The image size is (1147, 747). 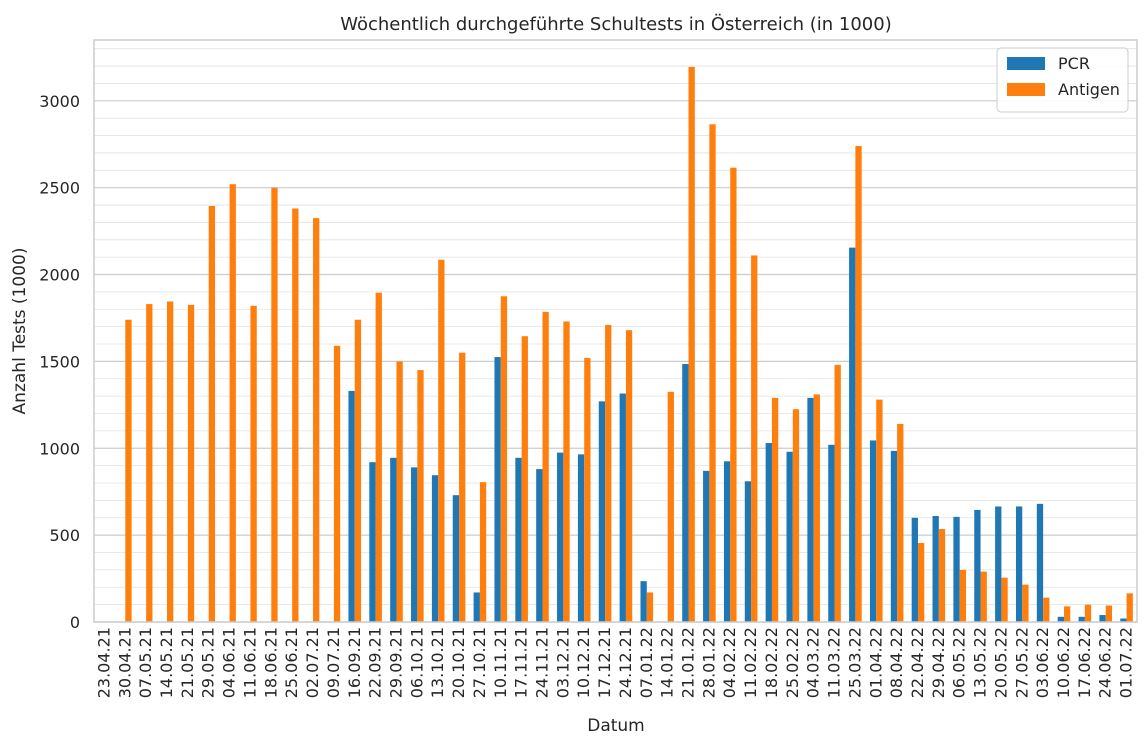 I want to click on x-tick-label: 20.10.21, so click(x=458, y=662).